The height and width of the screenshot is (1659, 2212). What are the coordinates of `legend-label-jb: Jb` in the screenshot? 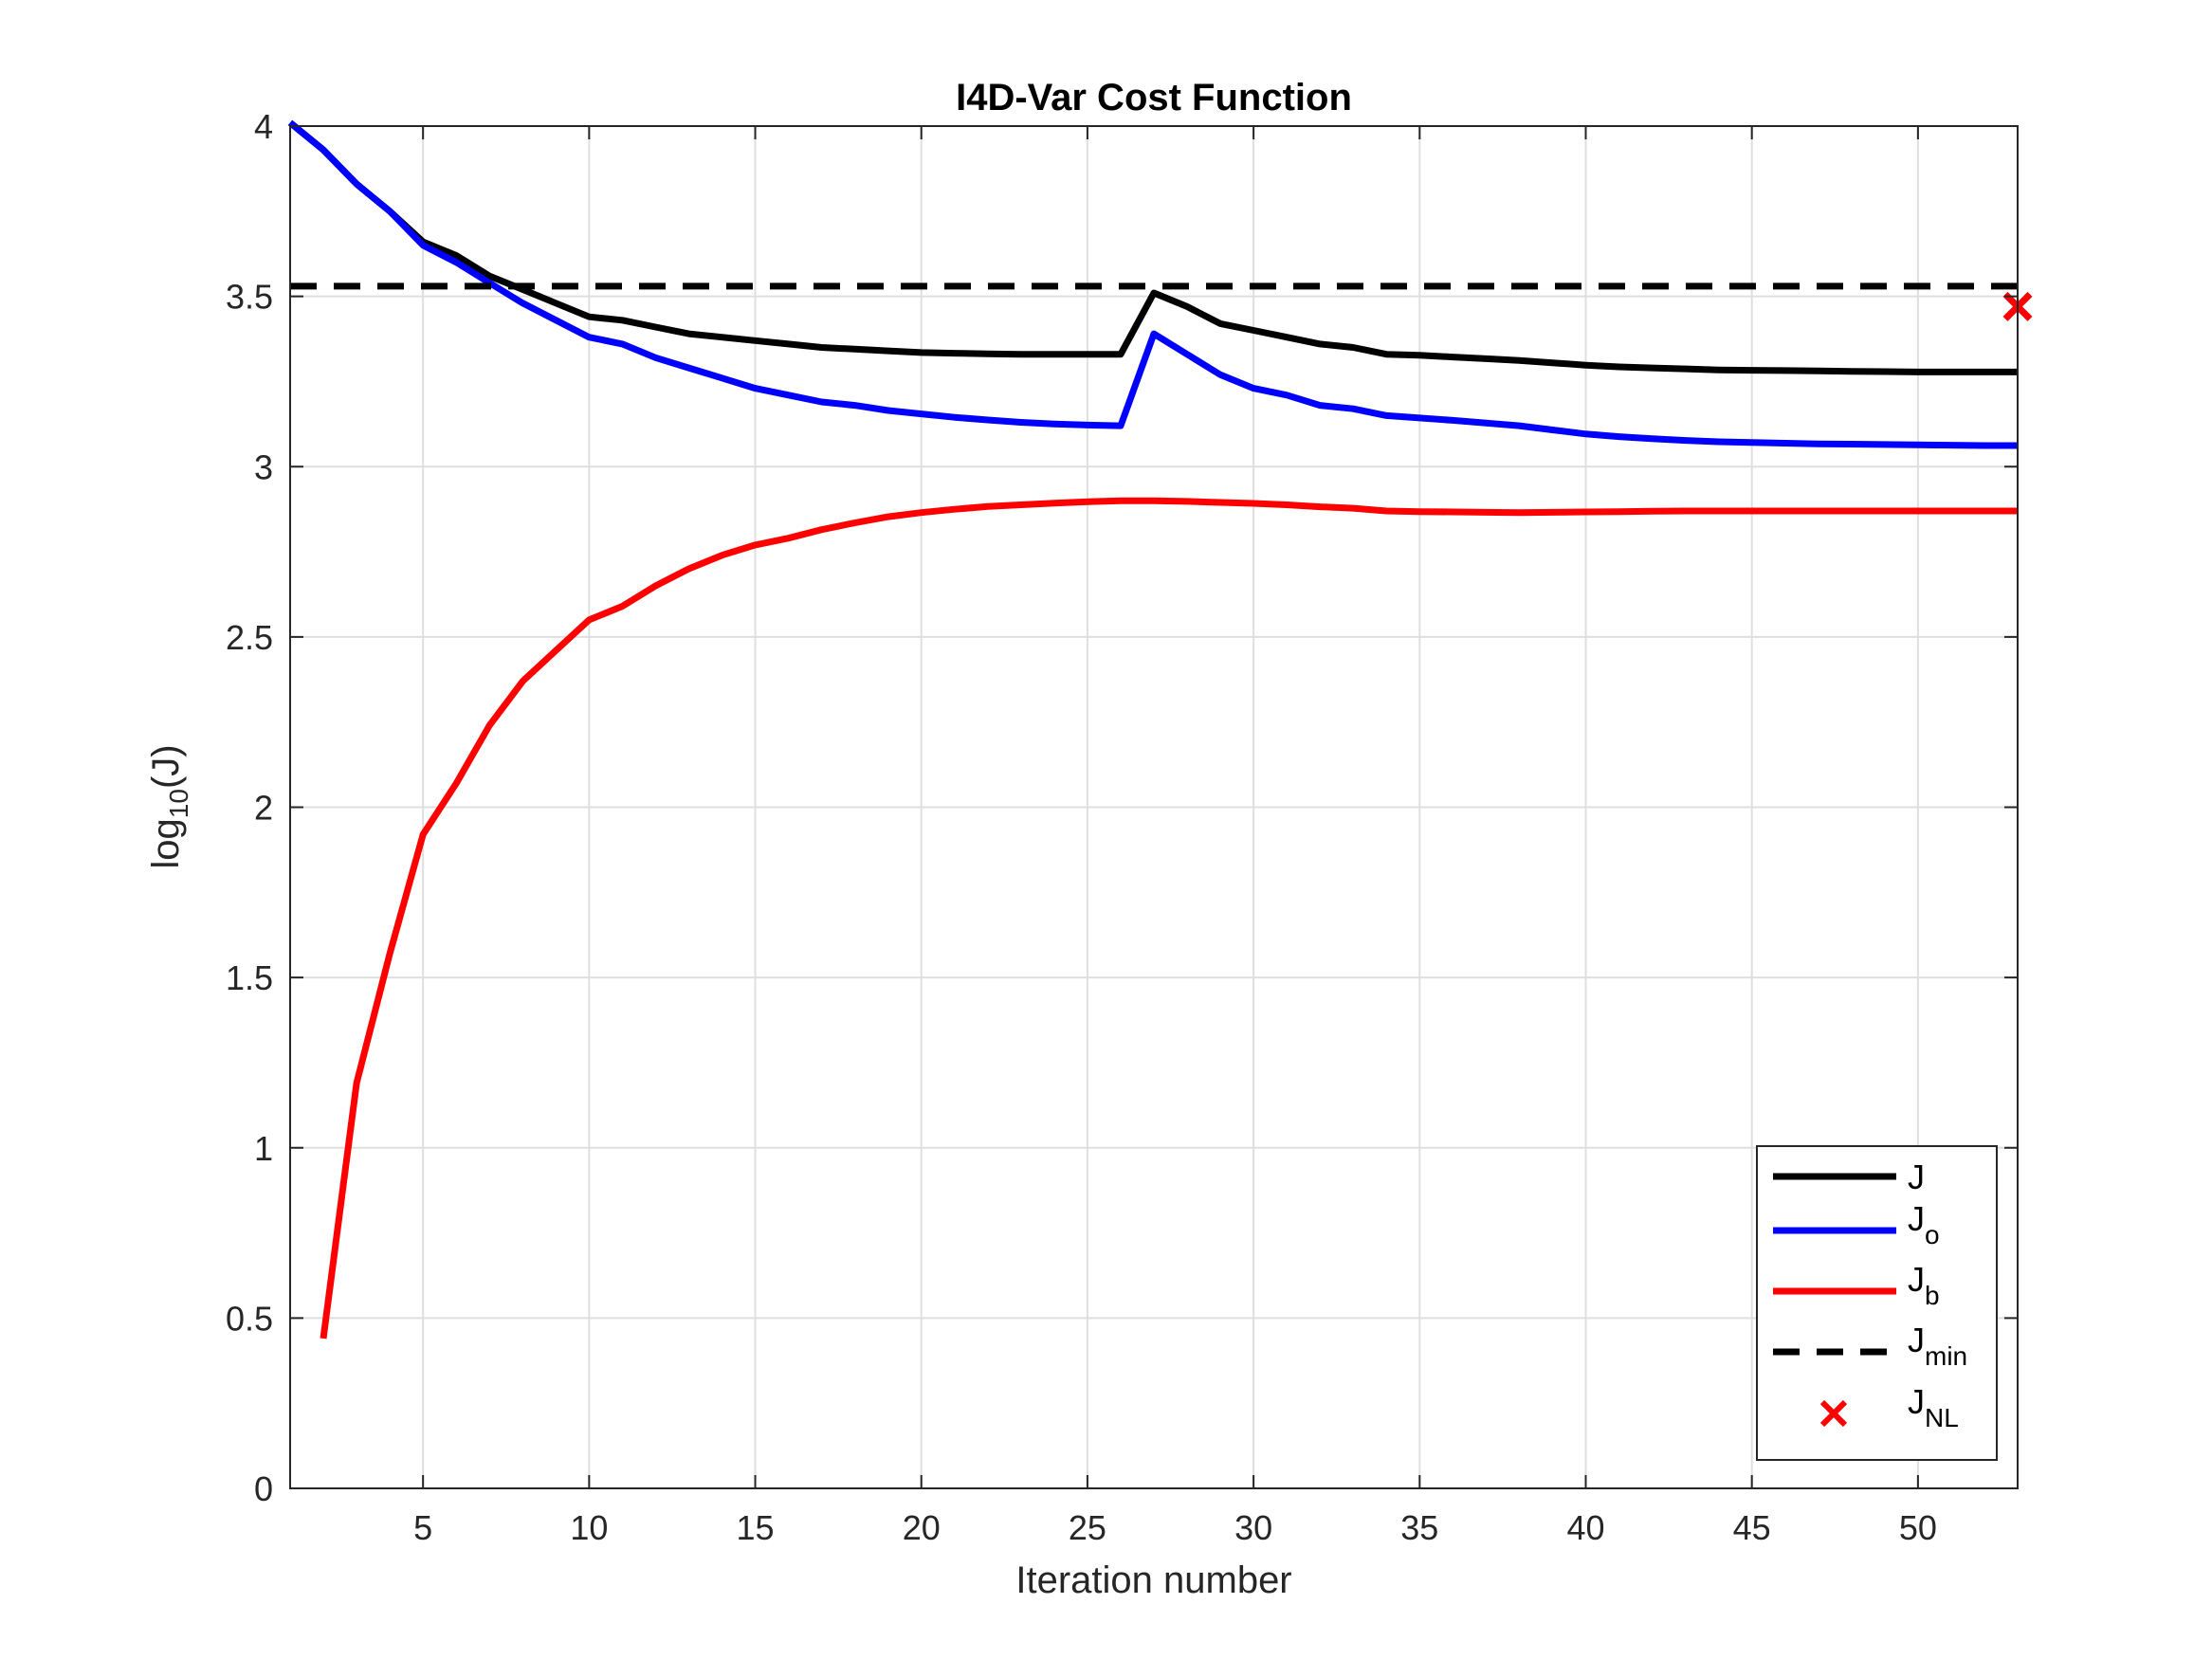 It's located at (1924, 1285).